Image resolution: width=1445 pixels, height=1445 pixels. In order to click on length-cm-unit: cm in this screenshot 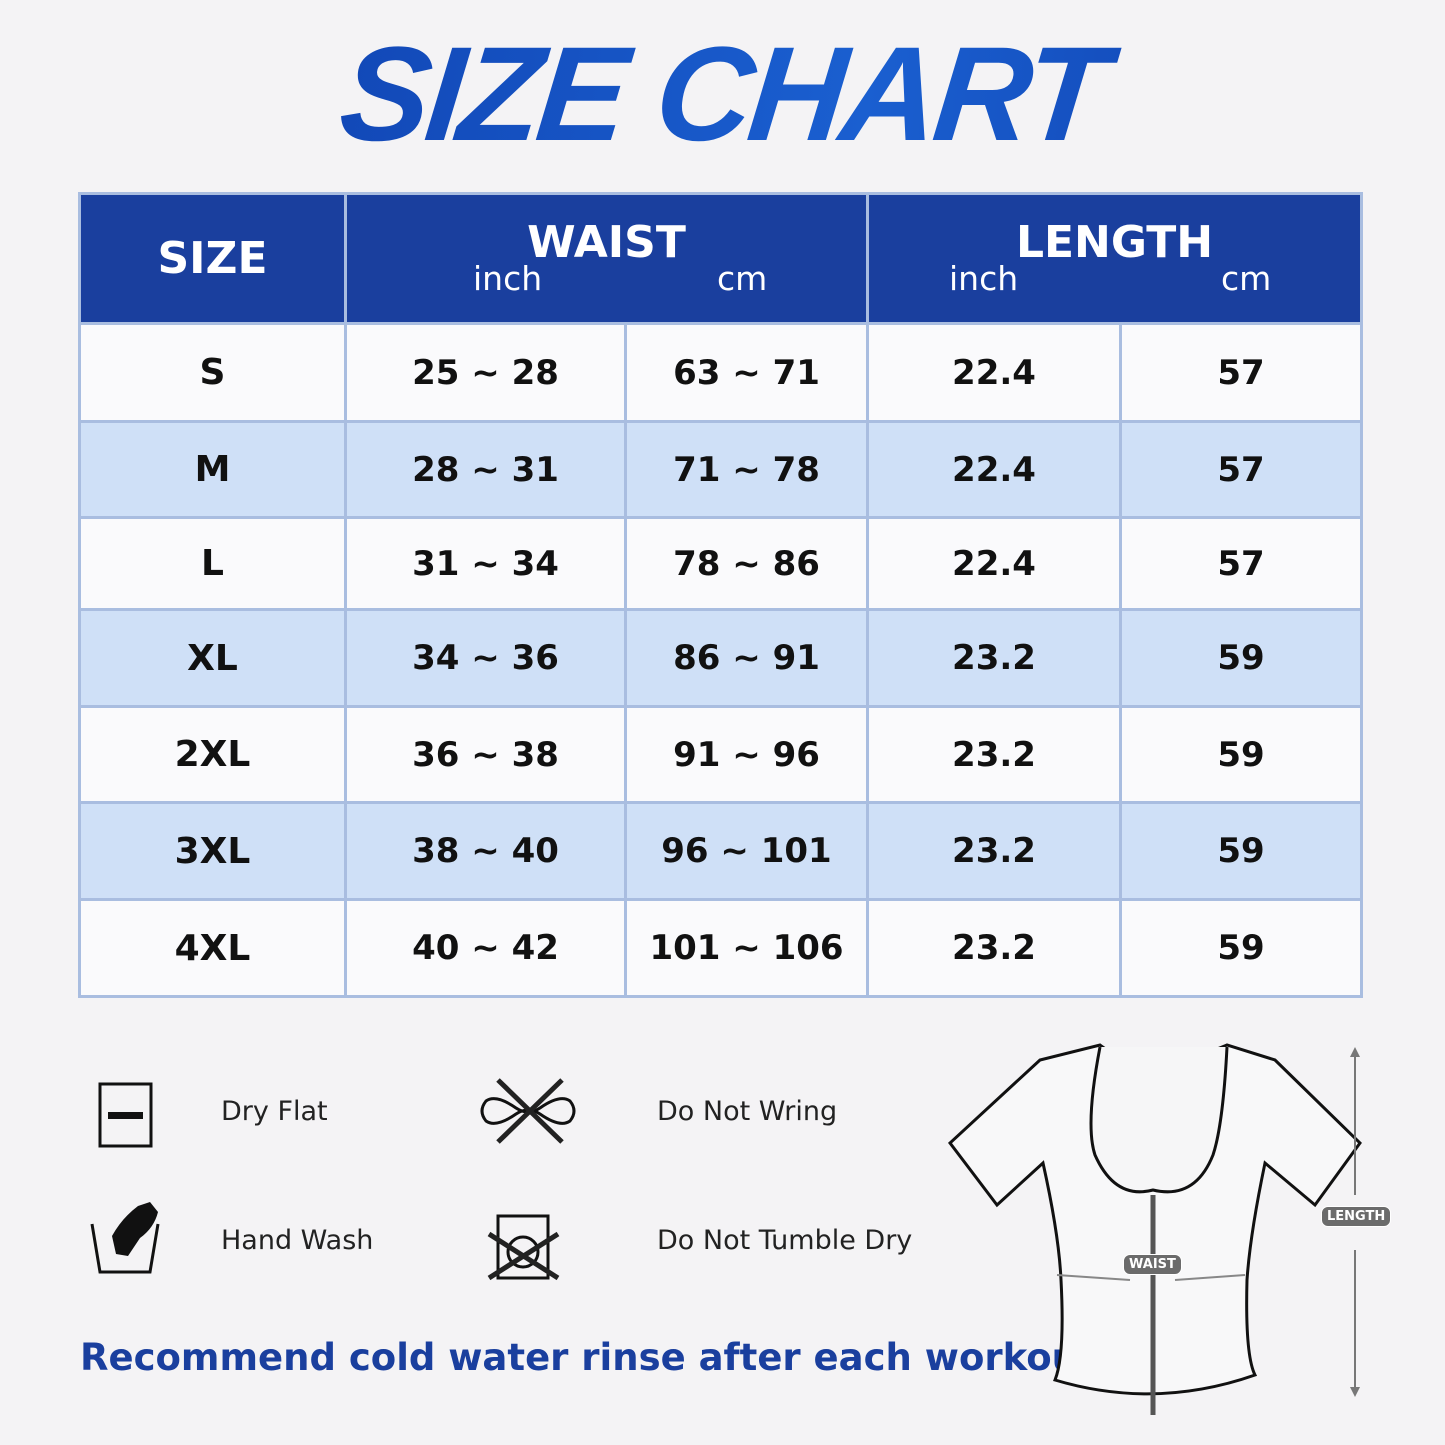, I will do `click(1246, 278)`.